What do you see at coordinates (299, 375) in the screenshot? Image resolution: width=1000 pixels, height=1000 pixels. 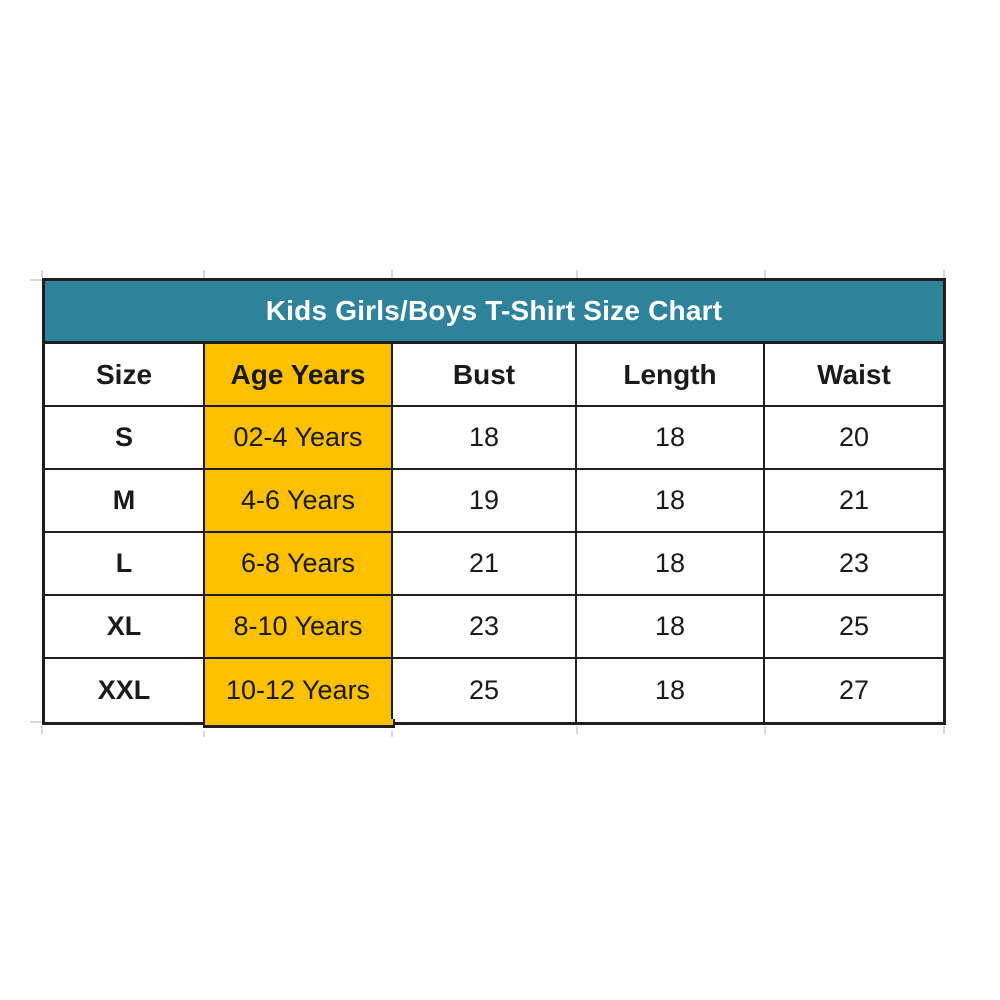 I see `column-header-age: Age Years` at bounding box center [299, 375].